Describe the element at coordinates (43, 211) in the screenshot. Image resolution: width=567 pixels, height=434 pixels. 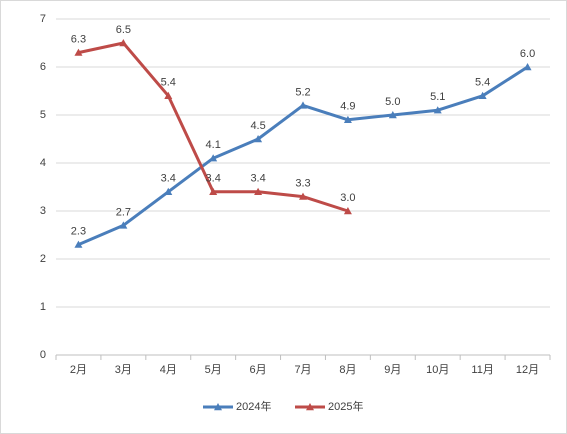
I see `y-tick-label: 3` at that location.